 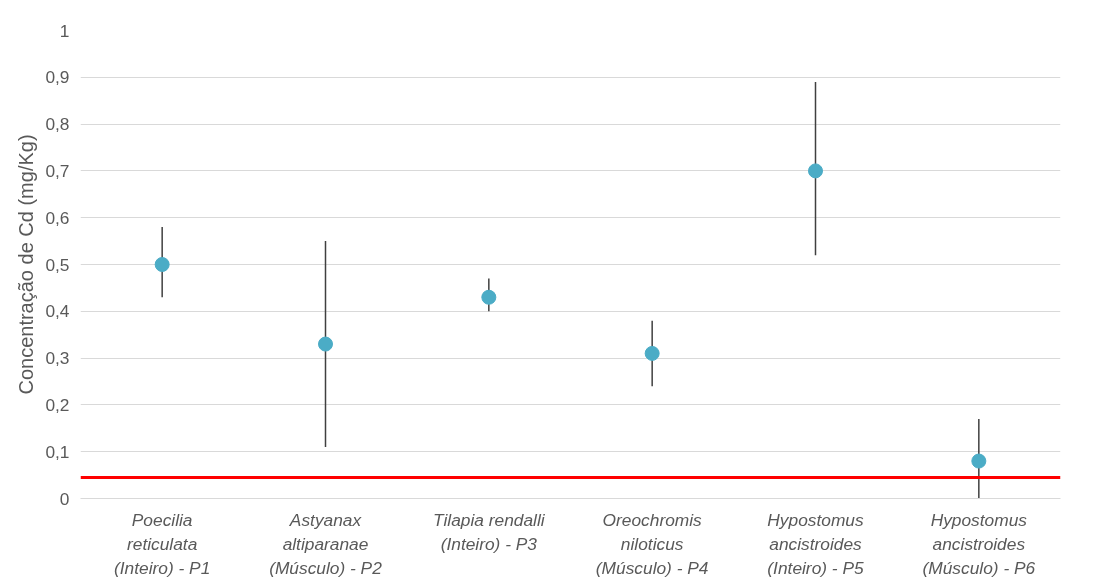 What do you see at coordinates (816, 543) in the screenshot?
I see `x-tick-label: Hypostomus ancistroides (Inteiro) - P5` at bounding box center [816, 543].